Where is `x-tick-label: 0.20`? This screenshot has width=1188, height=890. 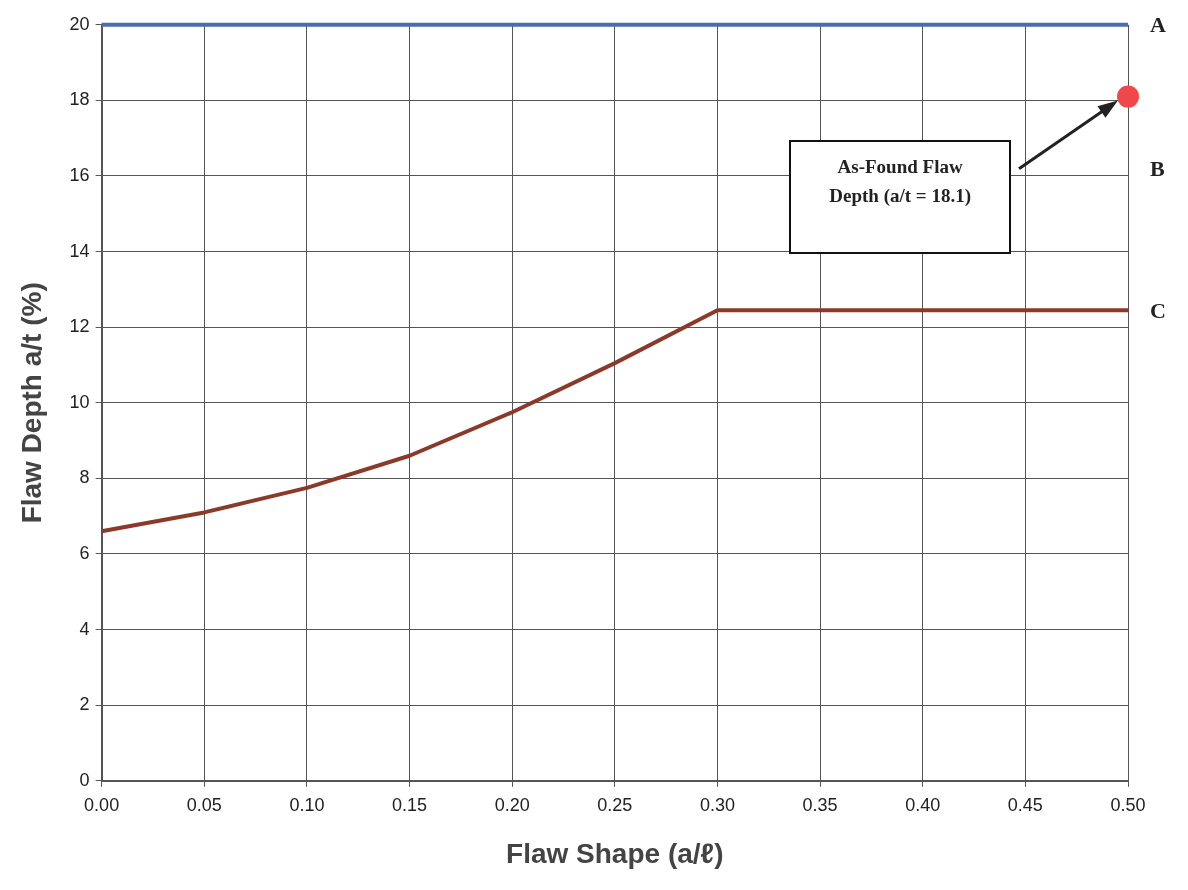
x-tick-label: 0.20 is located at coordinates (512, 804).